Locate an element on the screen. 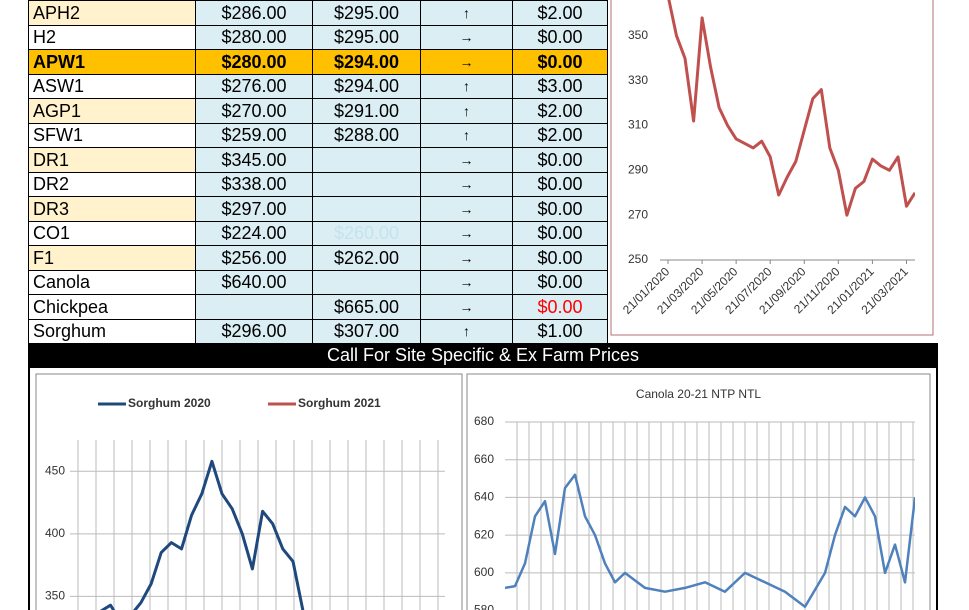  table-cell: DR1 is located at coordinates (112, 160).